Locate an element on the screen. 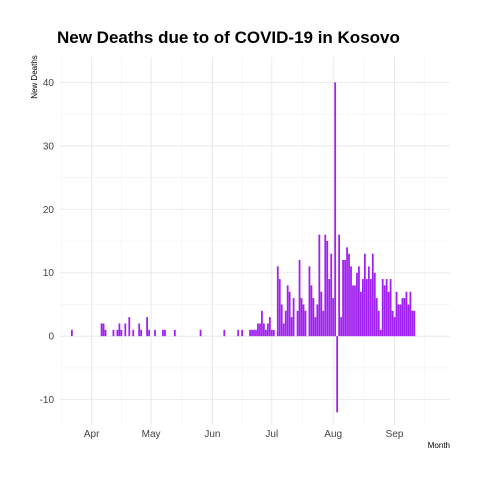  x-tick-label: Jun is located at coordinates (212, 434).